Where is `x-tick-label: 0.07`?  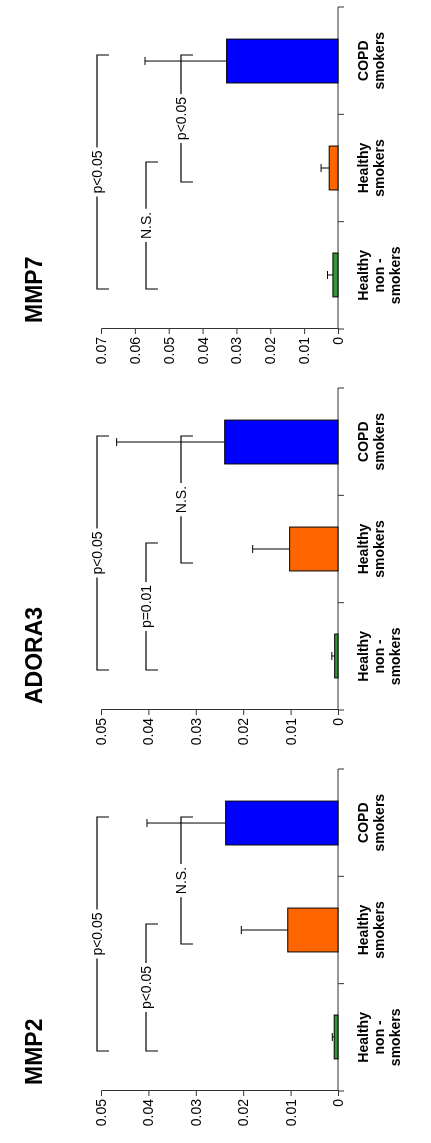 x-tick-label: 0.07 is located at coordinates (100, 350).